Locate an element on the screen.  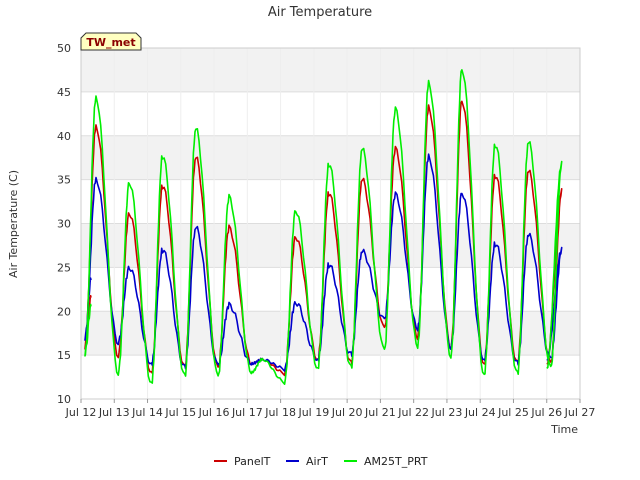
station-badge: TW_met is located at coordinates (111, 41).